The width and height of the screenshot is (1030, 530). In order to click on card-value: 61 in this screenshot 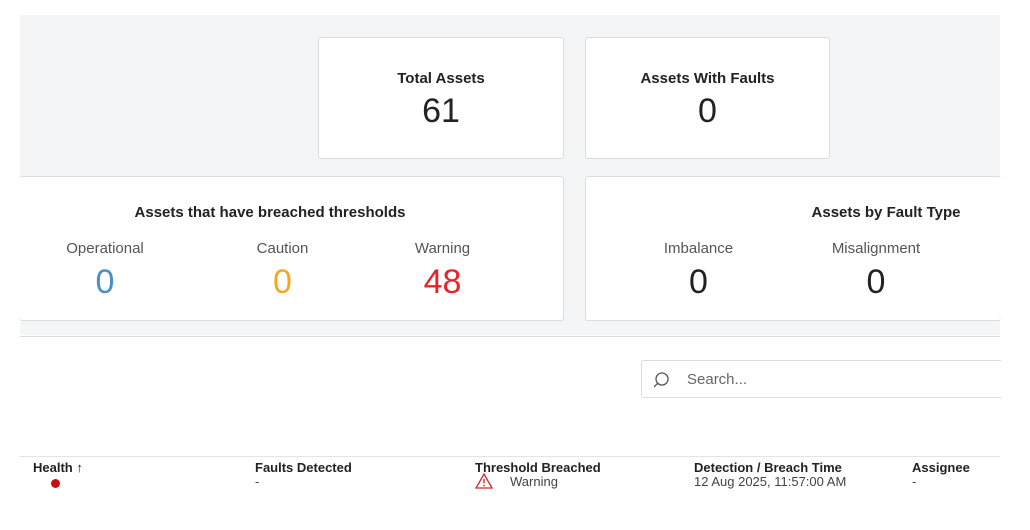, I will do `click(441, 111)`.